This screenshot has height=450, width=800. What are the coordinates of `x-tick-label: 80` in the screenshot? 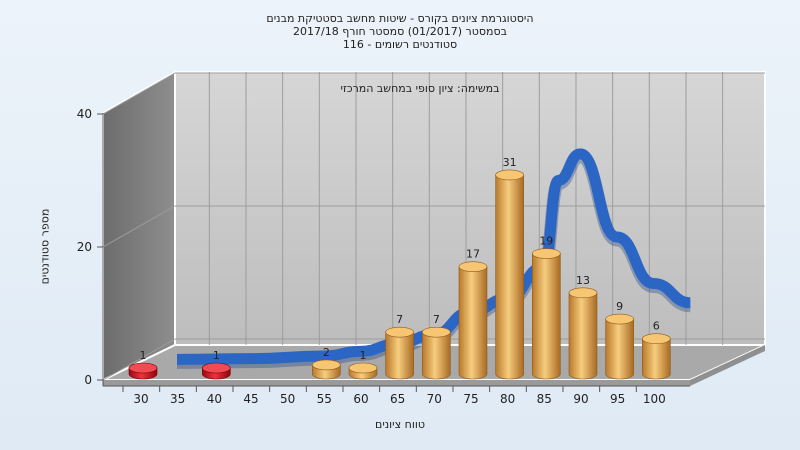 It's located at (507, 399).